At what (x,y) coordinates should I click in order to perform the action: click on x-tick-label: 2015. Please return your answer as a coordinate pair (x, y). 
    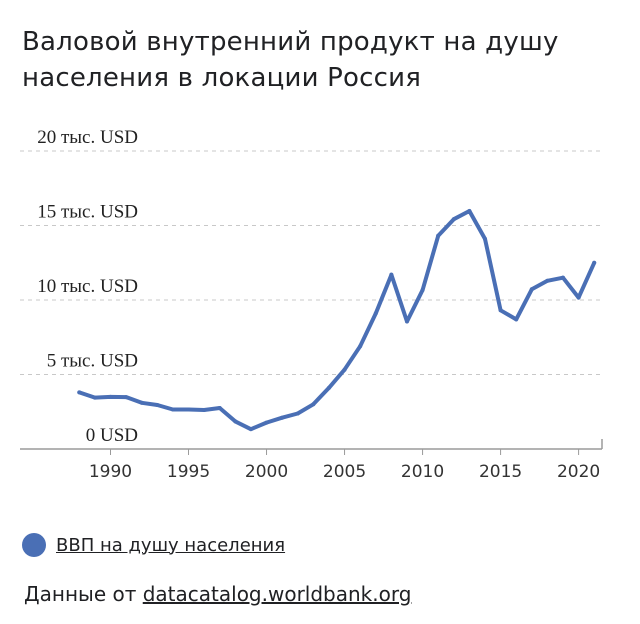
    Looking at the image, I should click on (500, 472).